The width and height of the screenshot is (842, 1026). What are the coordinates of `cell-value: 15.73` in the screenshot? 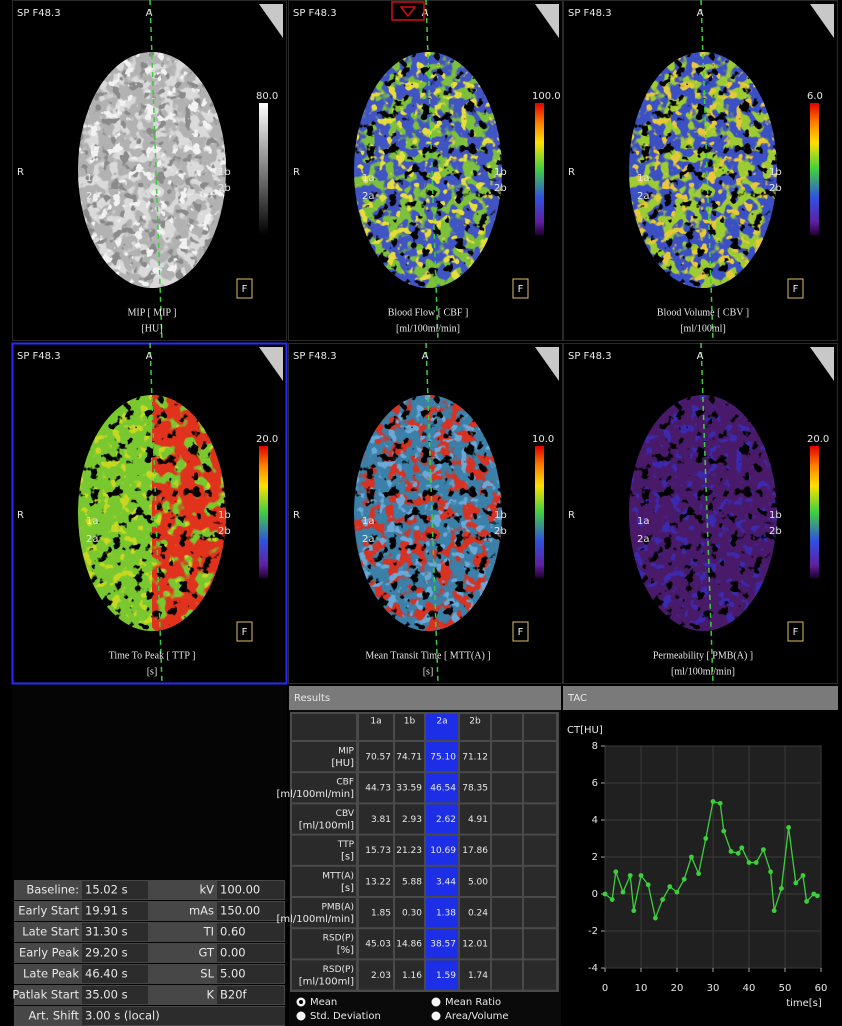 It's located at (378, 851).